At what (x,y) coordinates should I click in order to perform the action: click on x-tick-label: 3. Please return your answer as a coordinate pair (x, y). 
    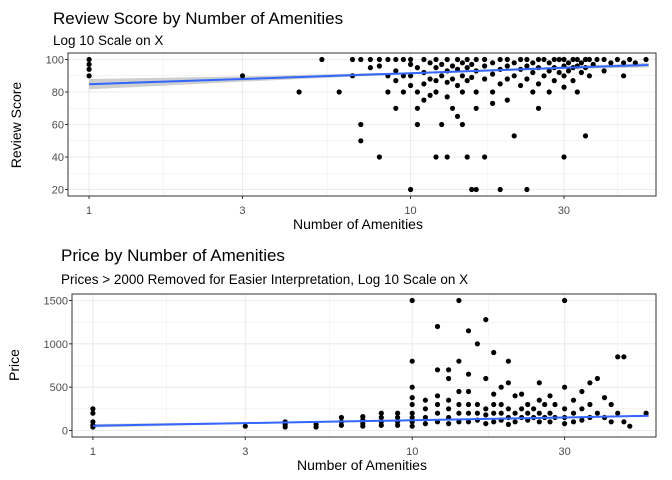
    Looking at the image, I should click on (242, 211).